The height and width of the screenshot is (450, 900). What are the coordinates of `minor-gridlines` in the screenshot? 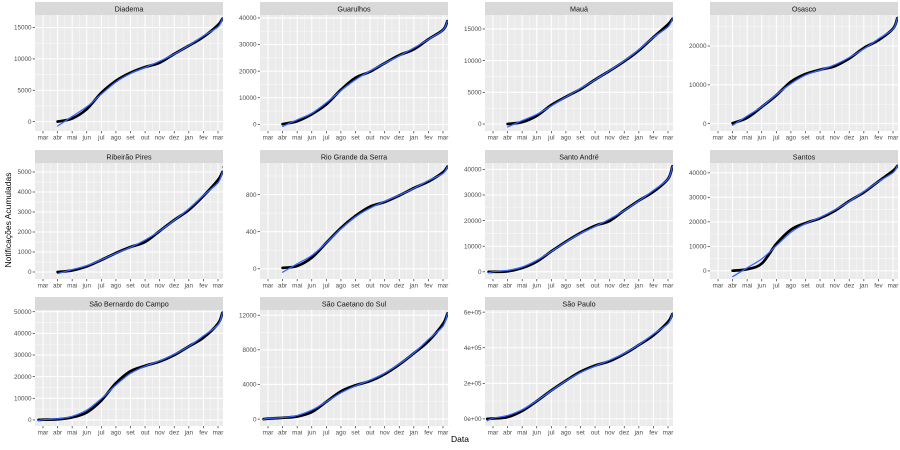 It's located at (579, 368).